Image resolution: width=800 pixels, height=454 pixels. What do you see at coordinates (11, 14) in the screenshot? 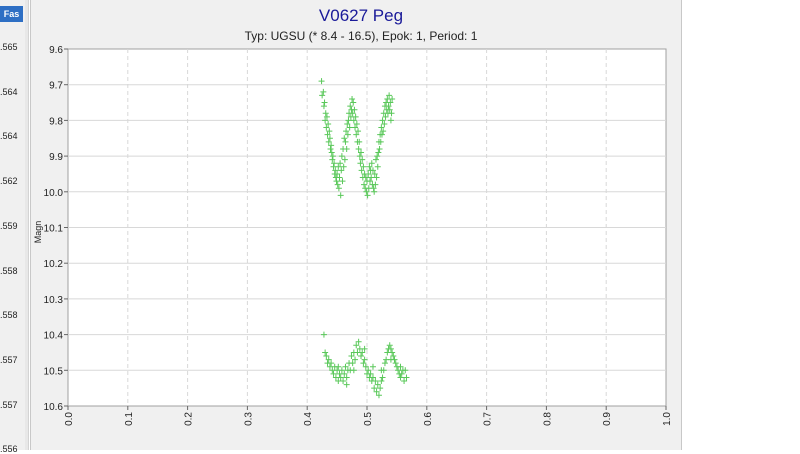
I see `phase-column-header: Fas` at bounding box center [11, 14].